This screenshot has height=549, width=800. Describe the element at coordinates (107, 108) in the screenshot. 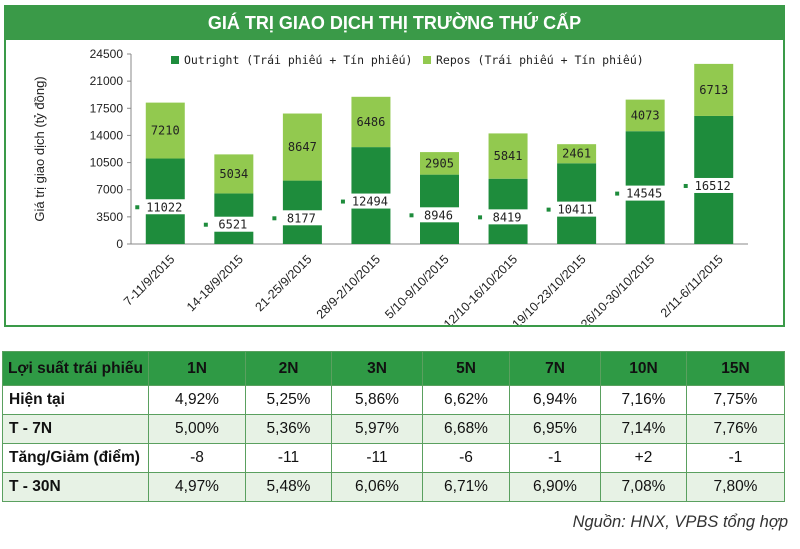

I see `y-tick-label: 17500` at that location.